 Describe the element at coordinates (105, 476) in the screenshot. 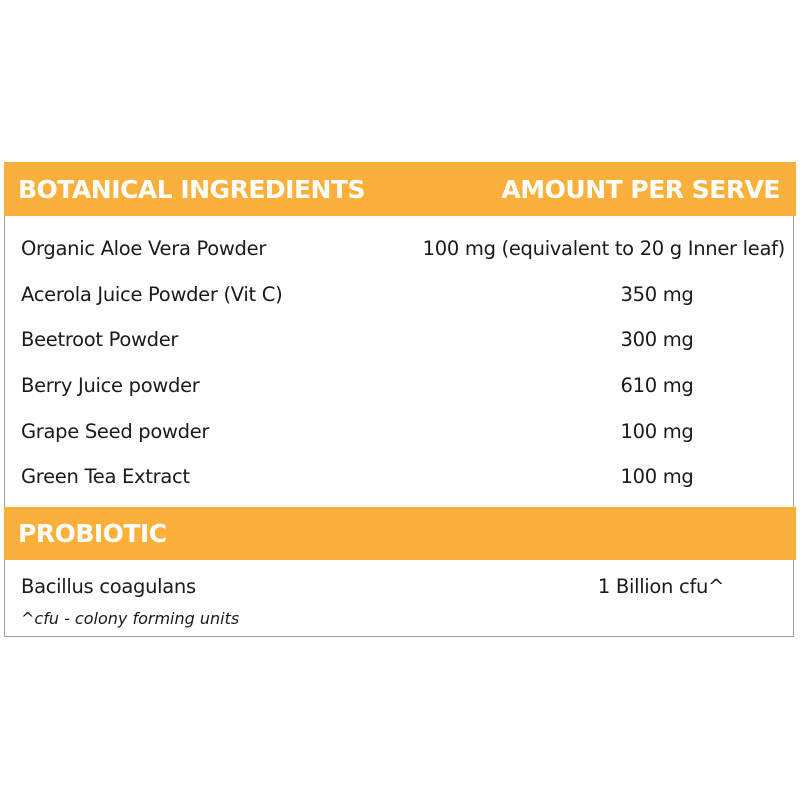

I see `ingredient-name: Green Tea Extract` at that location.